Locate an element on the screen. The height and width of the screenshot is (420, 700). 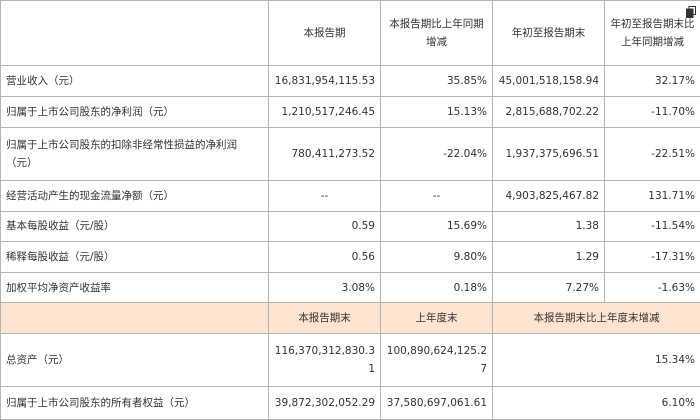
cell-value: 16,831,954,115.53 is located at coordinates (324, 81).